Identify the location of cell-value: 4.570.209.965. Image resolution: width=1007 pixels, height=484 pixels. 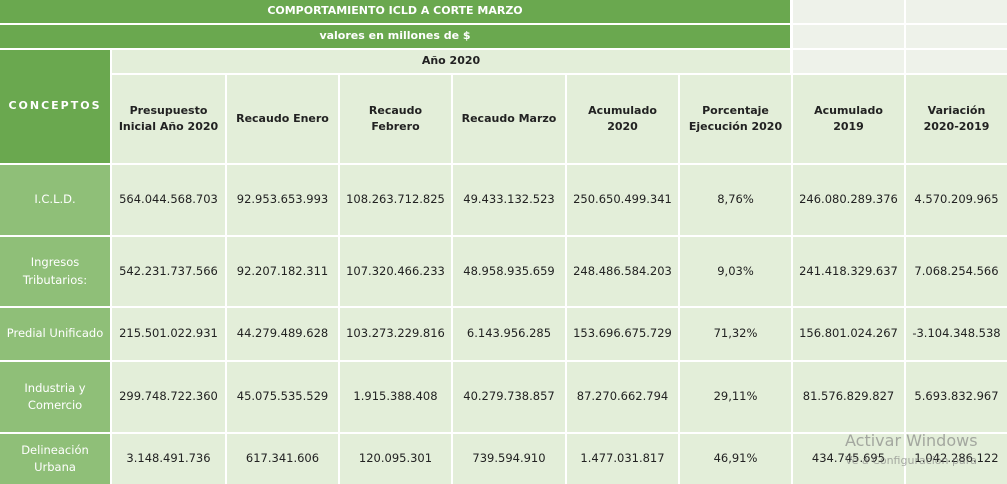
(956, 200).